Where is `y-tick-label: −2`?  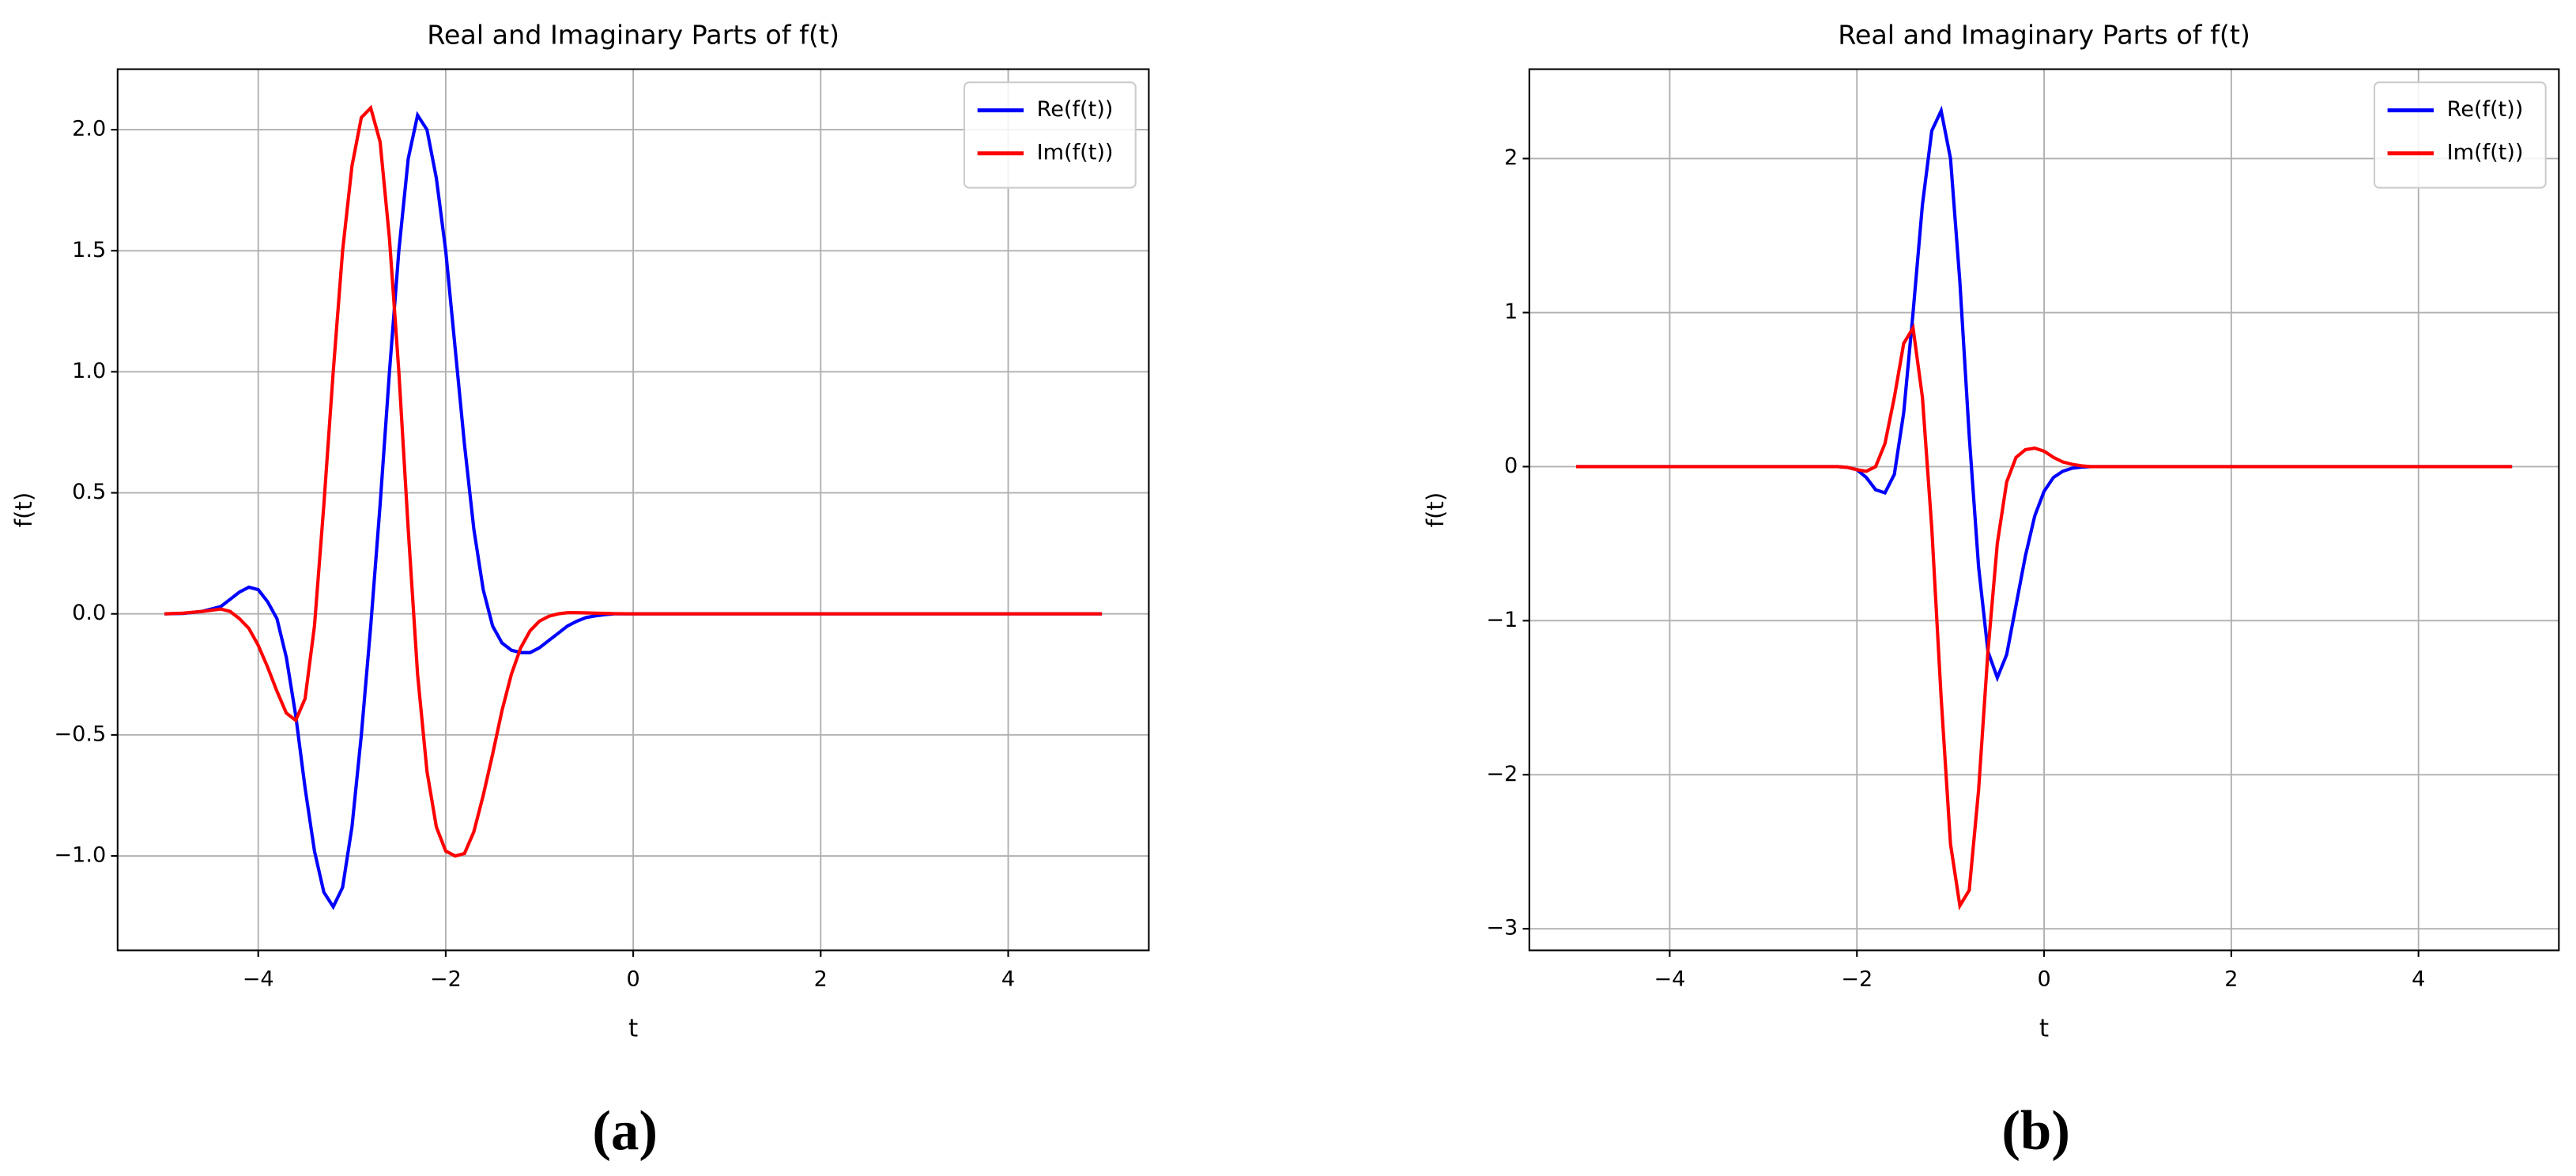
y-tick-label: −2 is located at coordinates (1502, 774).